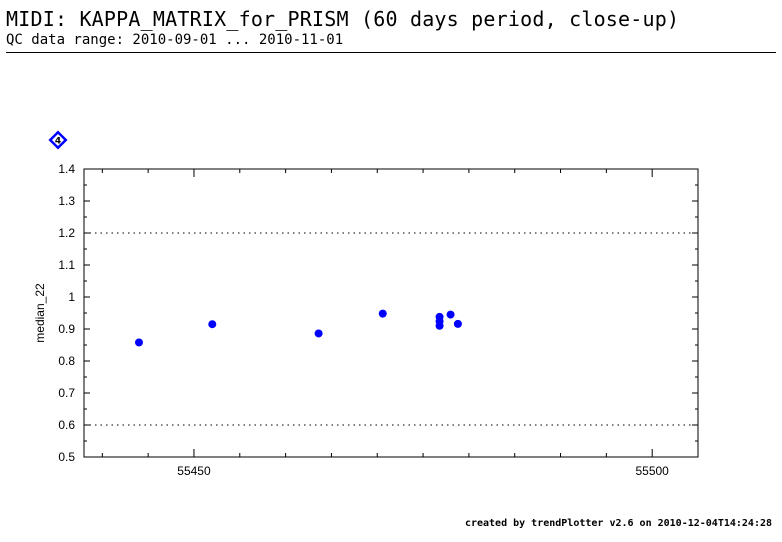 This screenshot has height=542, width=782. What do you see at coordinates (66, 457) in the screenshot?
I see `y-tick-label: 0.5` at bounding box center [66, 457].